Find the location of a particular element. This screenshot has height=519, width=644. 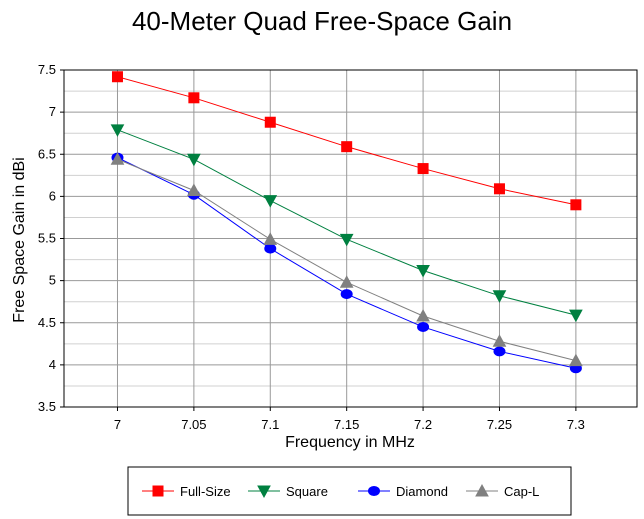

y-tick-label: 7.5 is located at coordinates (47, 69).